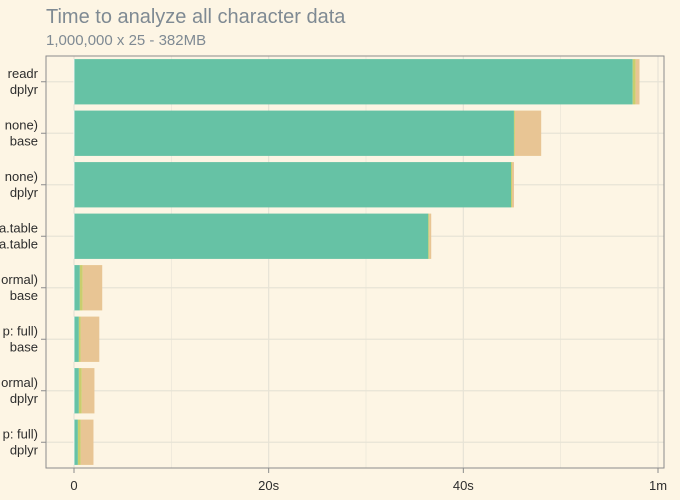  I want to click on chart-subtitle: 1,000,000 x 25 - 382MB, so click(126, 40).